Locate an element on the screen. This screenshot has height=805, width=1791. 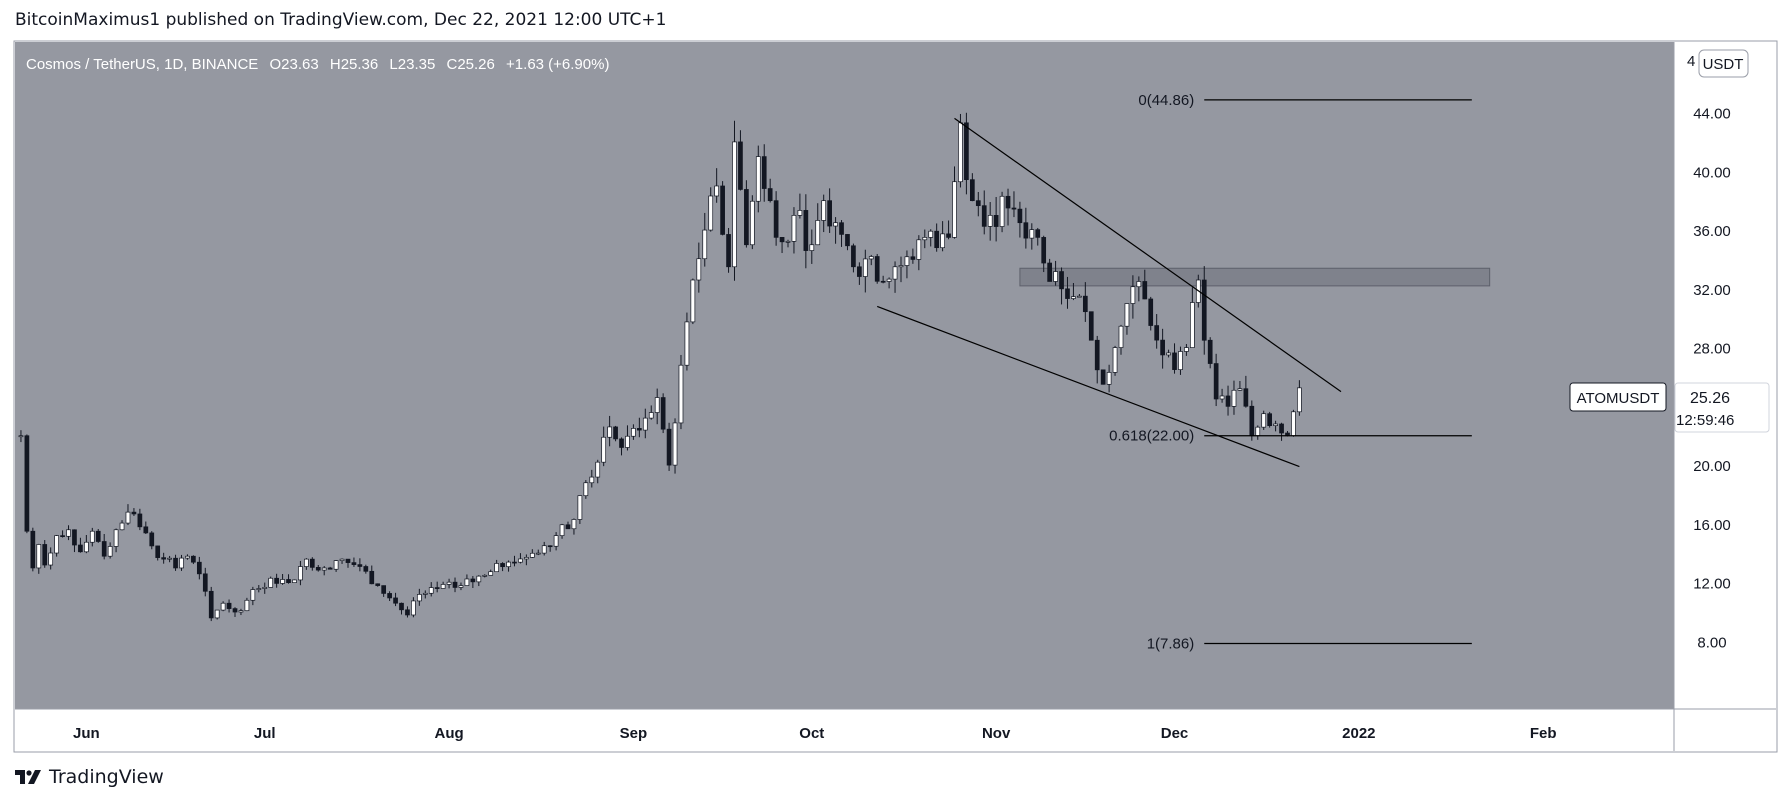
y-tick-label: 8.00 is located at coordinates (1711, 642).